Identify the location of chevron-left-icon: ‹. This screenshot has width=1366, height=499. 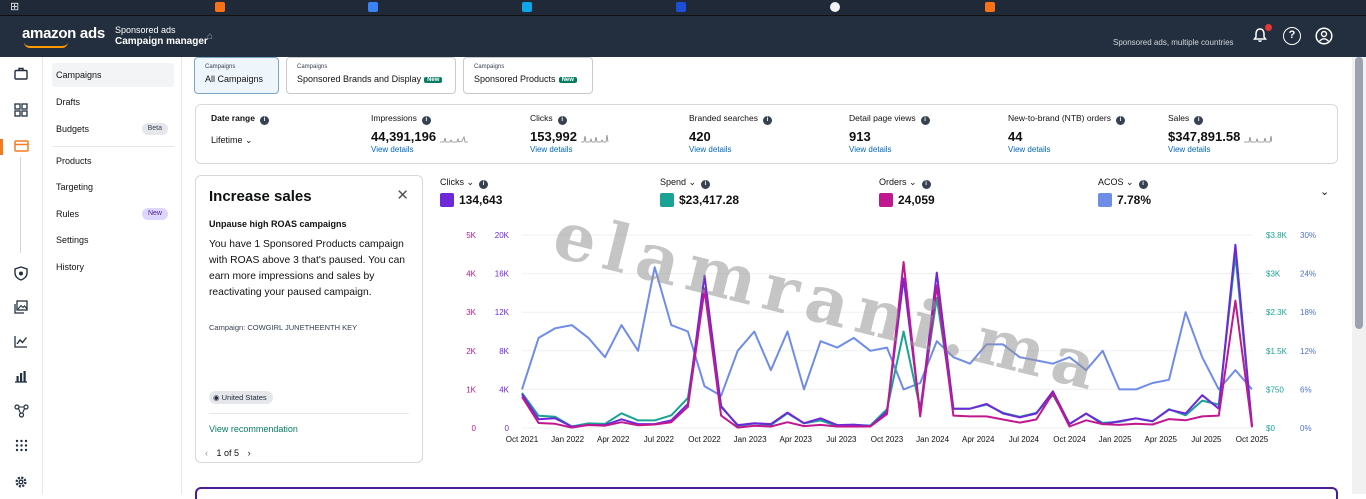
(206, 453).